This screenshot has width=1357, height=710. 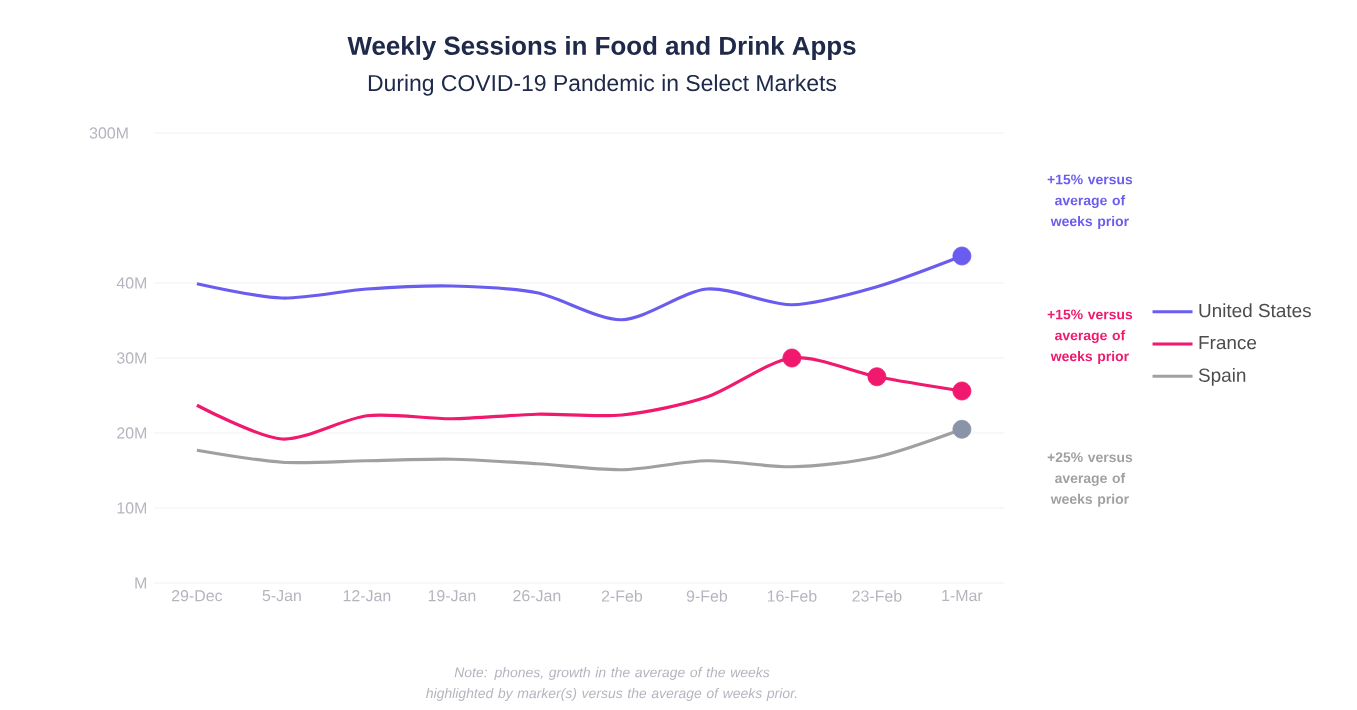 I want to click on x-tick-label: 1-Mar, so click(x=962, y=596).